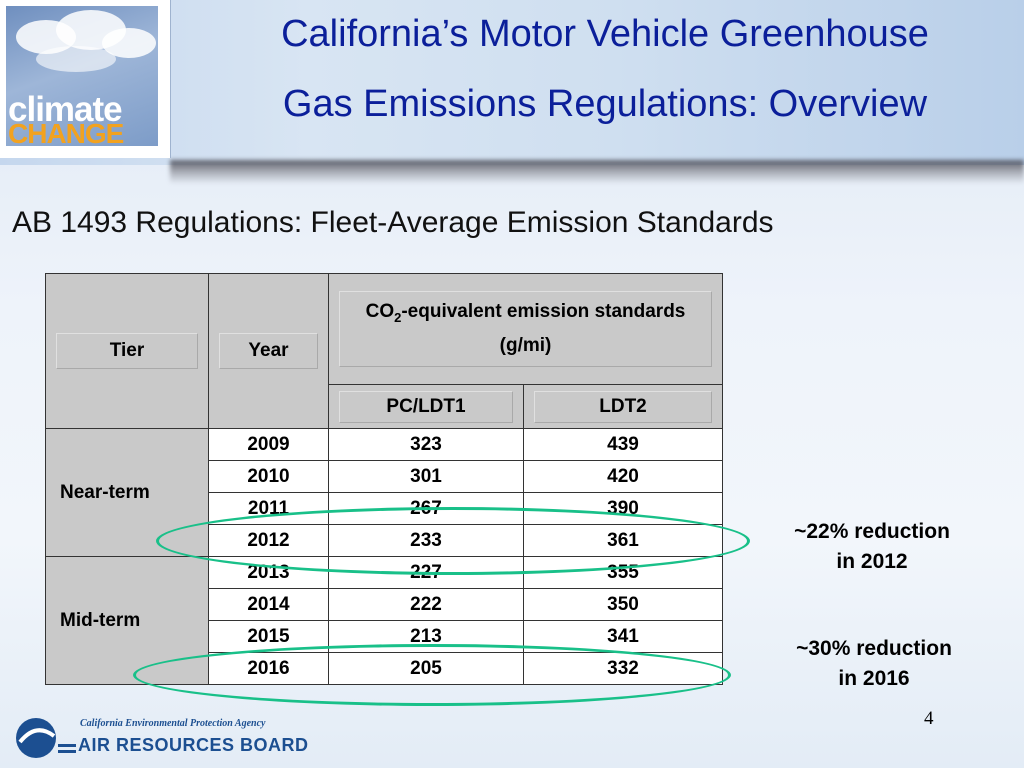 The image size is (1024, 768). Describe the element at coordinates (46, 738) in the screenshot. I see `arb-logo-icon` at that location.